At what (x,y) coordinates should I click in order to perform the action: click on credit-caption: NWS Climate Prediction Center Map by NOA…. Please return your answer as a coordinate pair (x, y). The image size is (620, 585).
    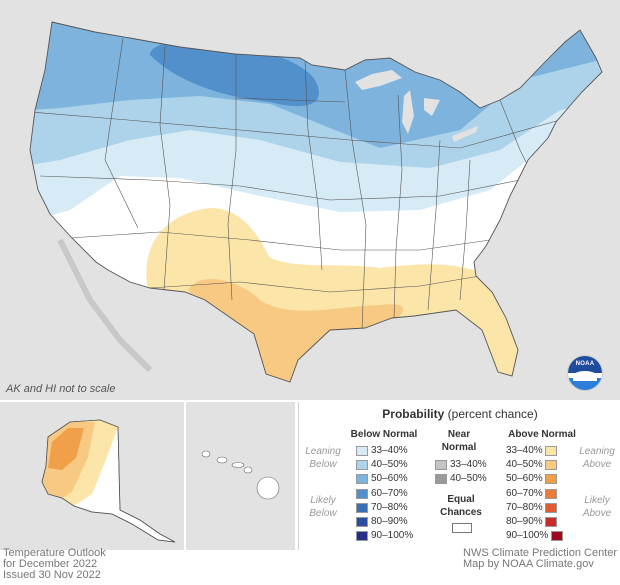
    Looking at the image, I should click on (540, 559).